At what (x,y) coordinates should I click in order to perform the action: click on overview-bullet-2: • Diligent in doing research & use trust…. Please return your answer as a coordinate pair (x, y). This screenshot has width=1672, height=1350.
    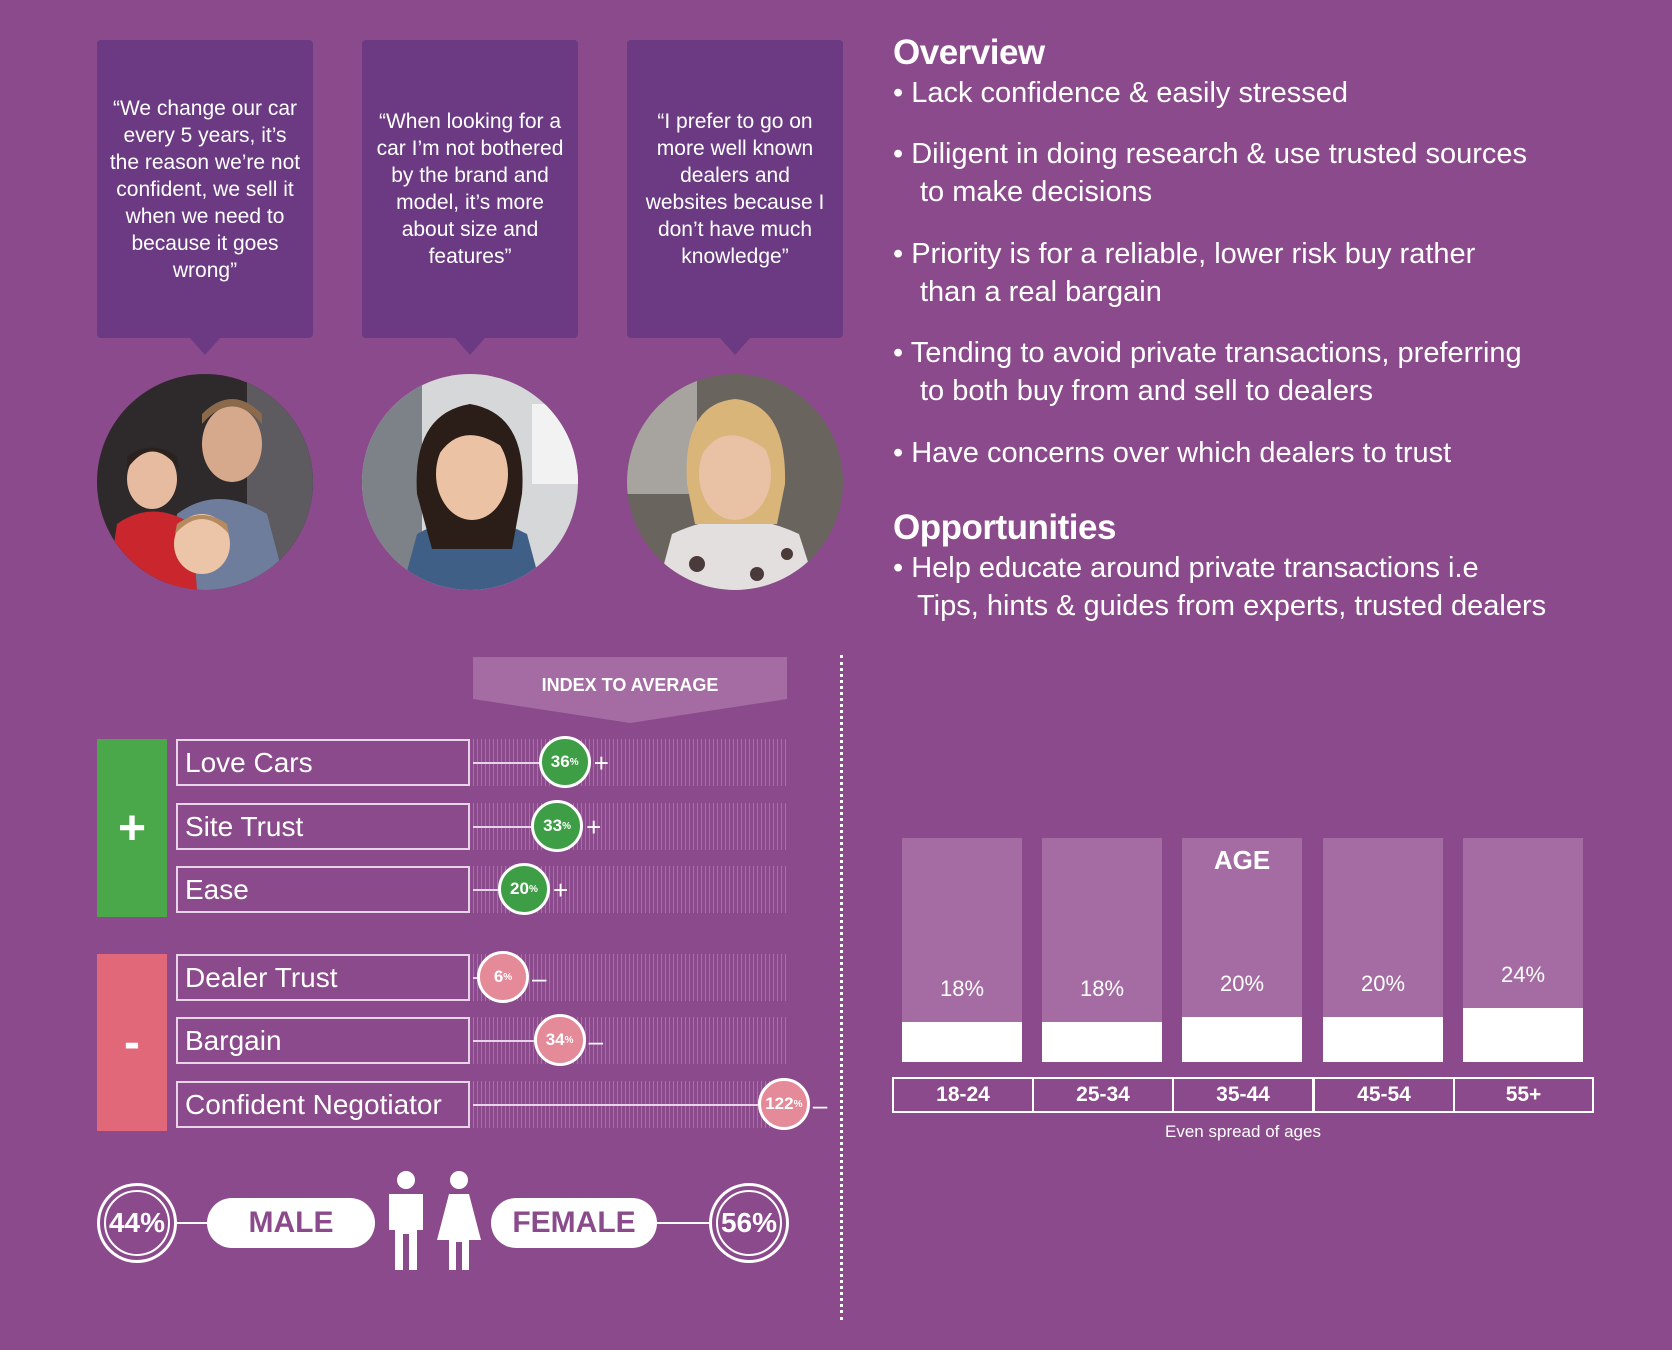
    Looking at the image, I should click on (1210, 173).